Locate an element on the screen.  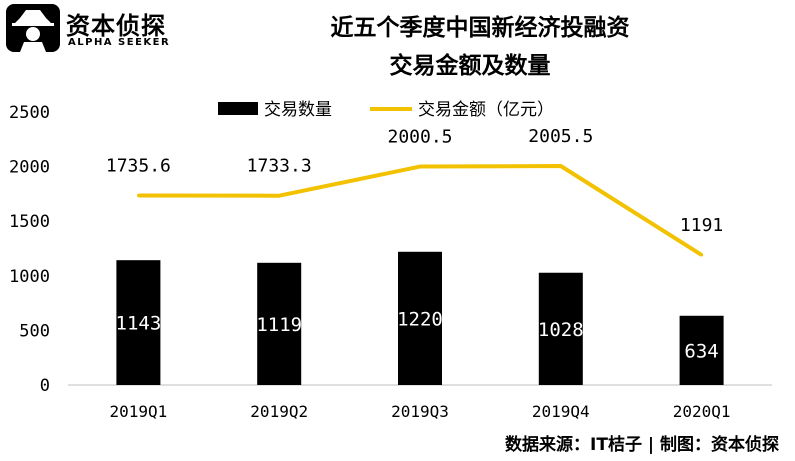
x-tick-label: 2019Q2 is located at coordinates (279, 411).